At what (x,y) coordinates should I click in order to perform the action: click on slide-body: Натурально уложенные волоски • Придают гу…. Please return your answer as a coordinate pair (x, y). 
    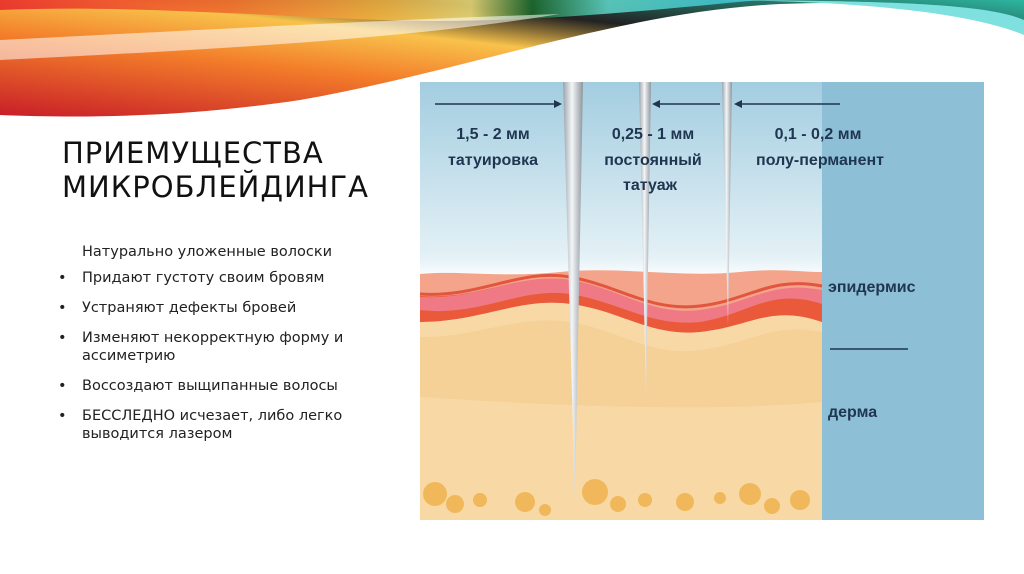
    Looking at the image, I should click on (228, 349).